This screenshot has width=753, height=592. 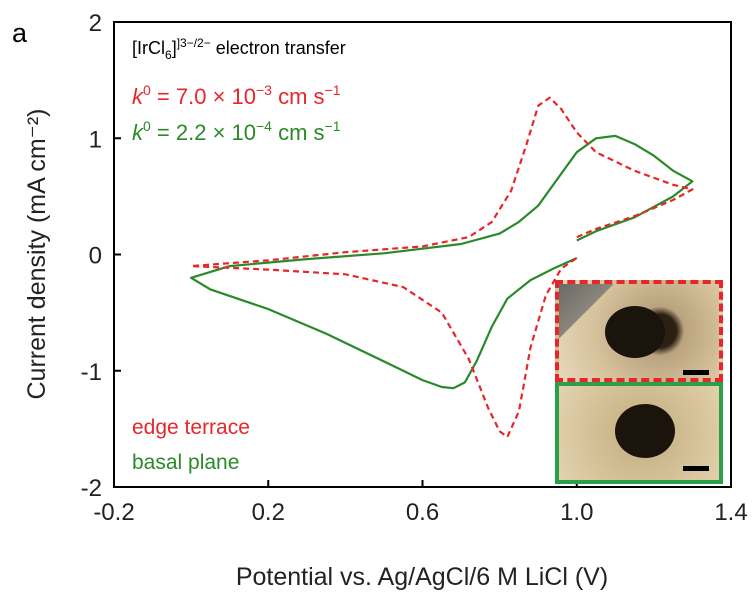 I want to click on y-tick-label: 0, so click(x=95, y=256).